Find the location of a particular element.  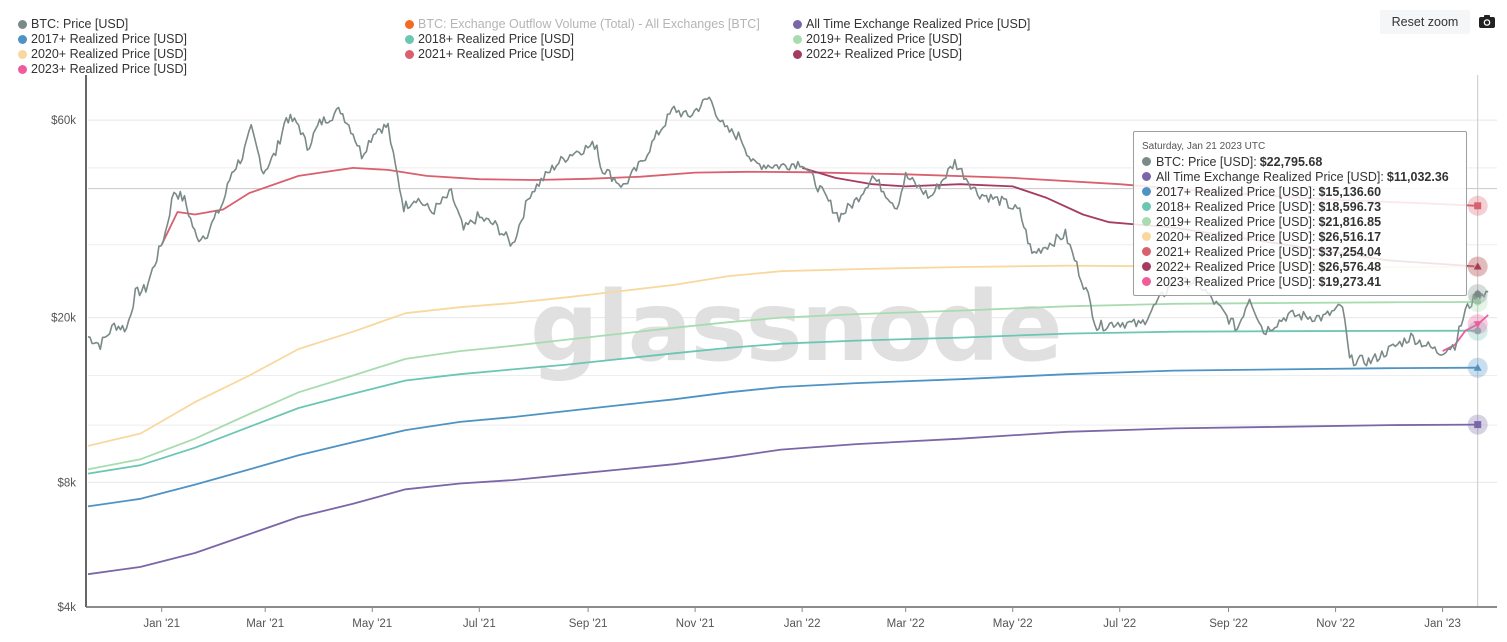

legend-label: 2019+ Realized Price [USD] is located at coordinates (884, 39).